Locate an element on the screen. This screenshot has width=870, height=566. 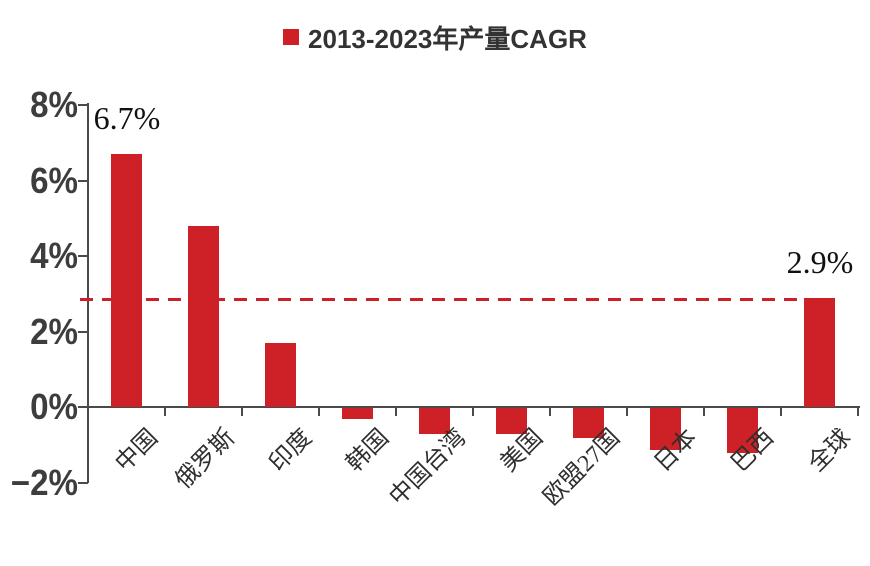
y-axis-label: 4% is located at coordinates (54, 255).